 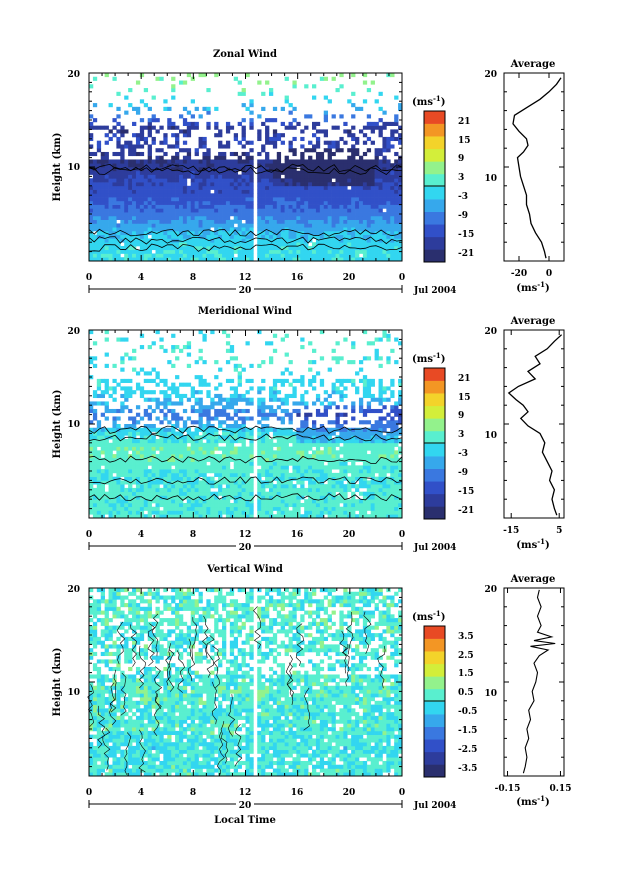 What do you see at coordinates (434, 291) in the screenshot?
I see `date-label: Jul 2004` at bounding box center [434, 291].